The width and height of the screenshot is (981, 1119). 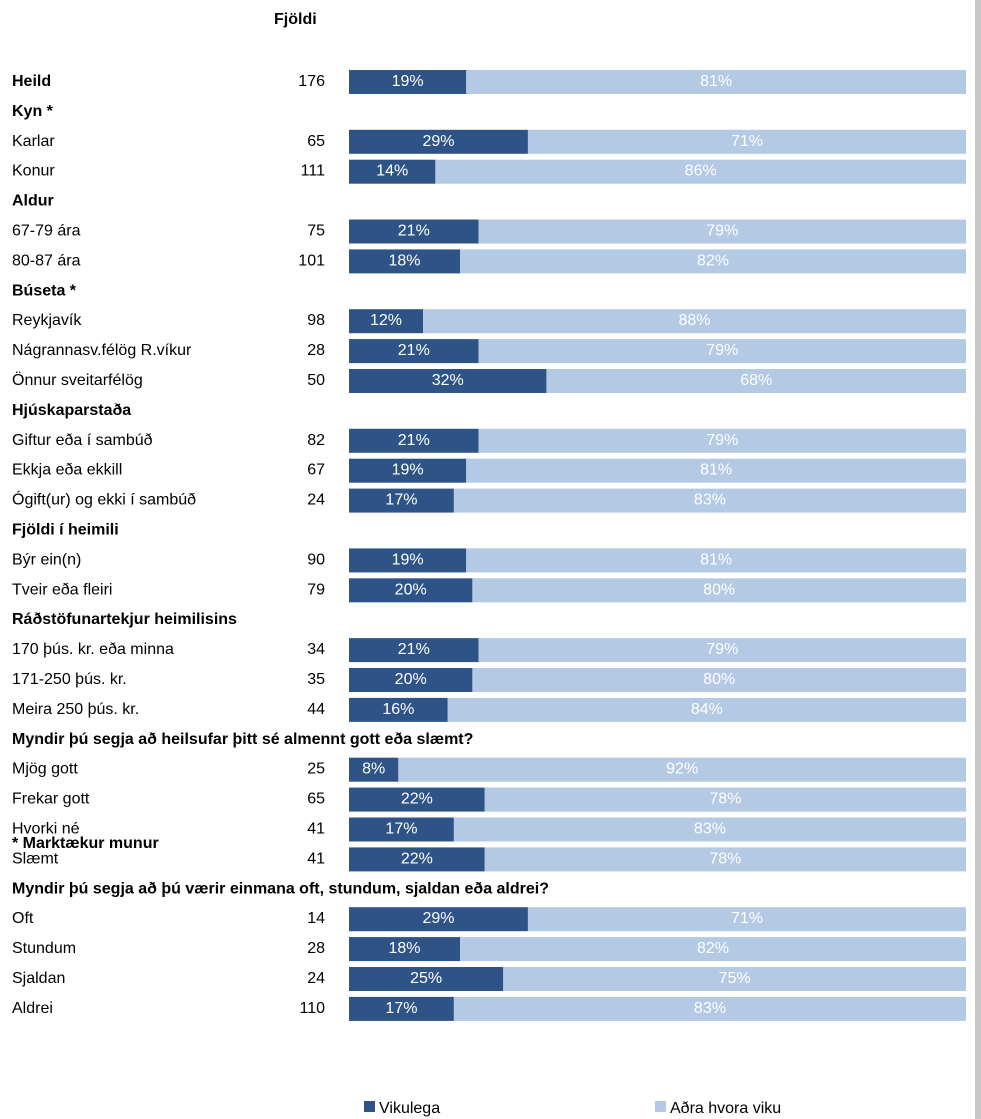 What do you see at coordinates (316, 709) in the screenshot?
I see `row-count: 44` at bounding box center [316, 709].